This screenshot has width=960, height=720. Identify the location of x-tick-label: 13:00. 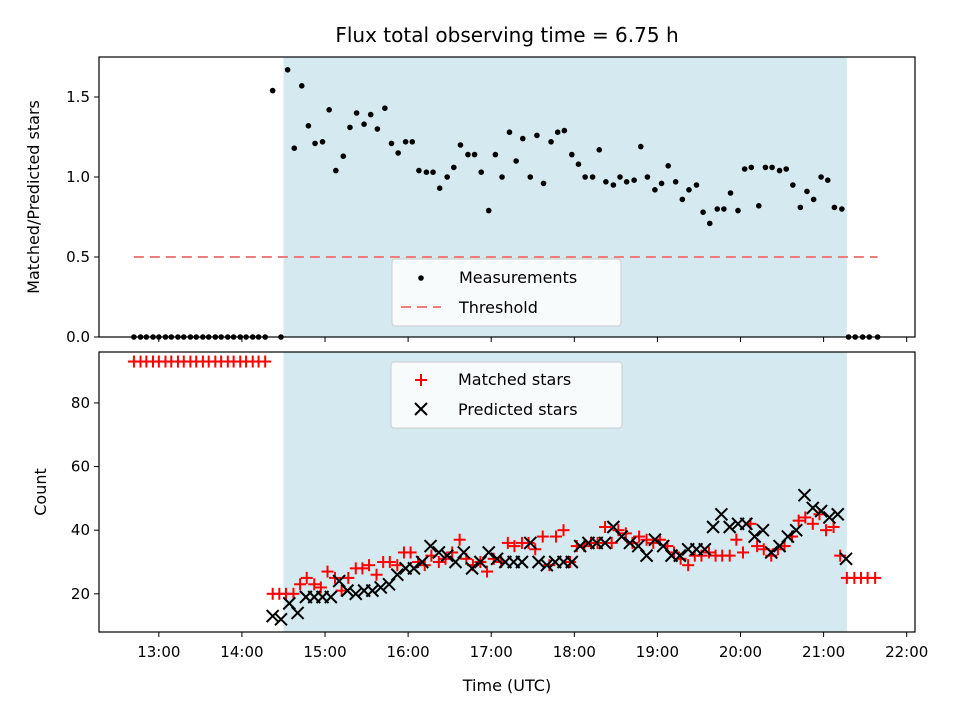
(158, 652).